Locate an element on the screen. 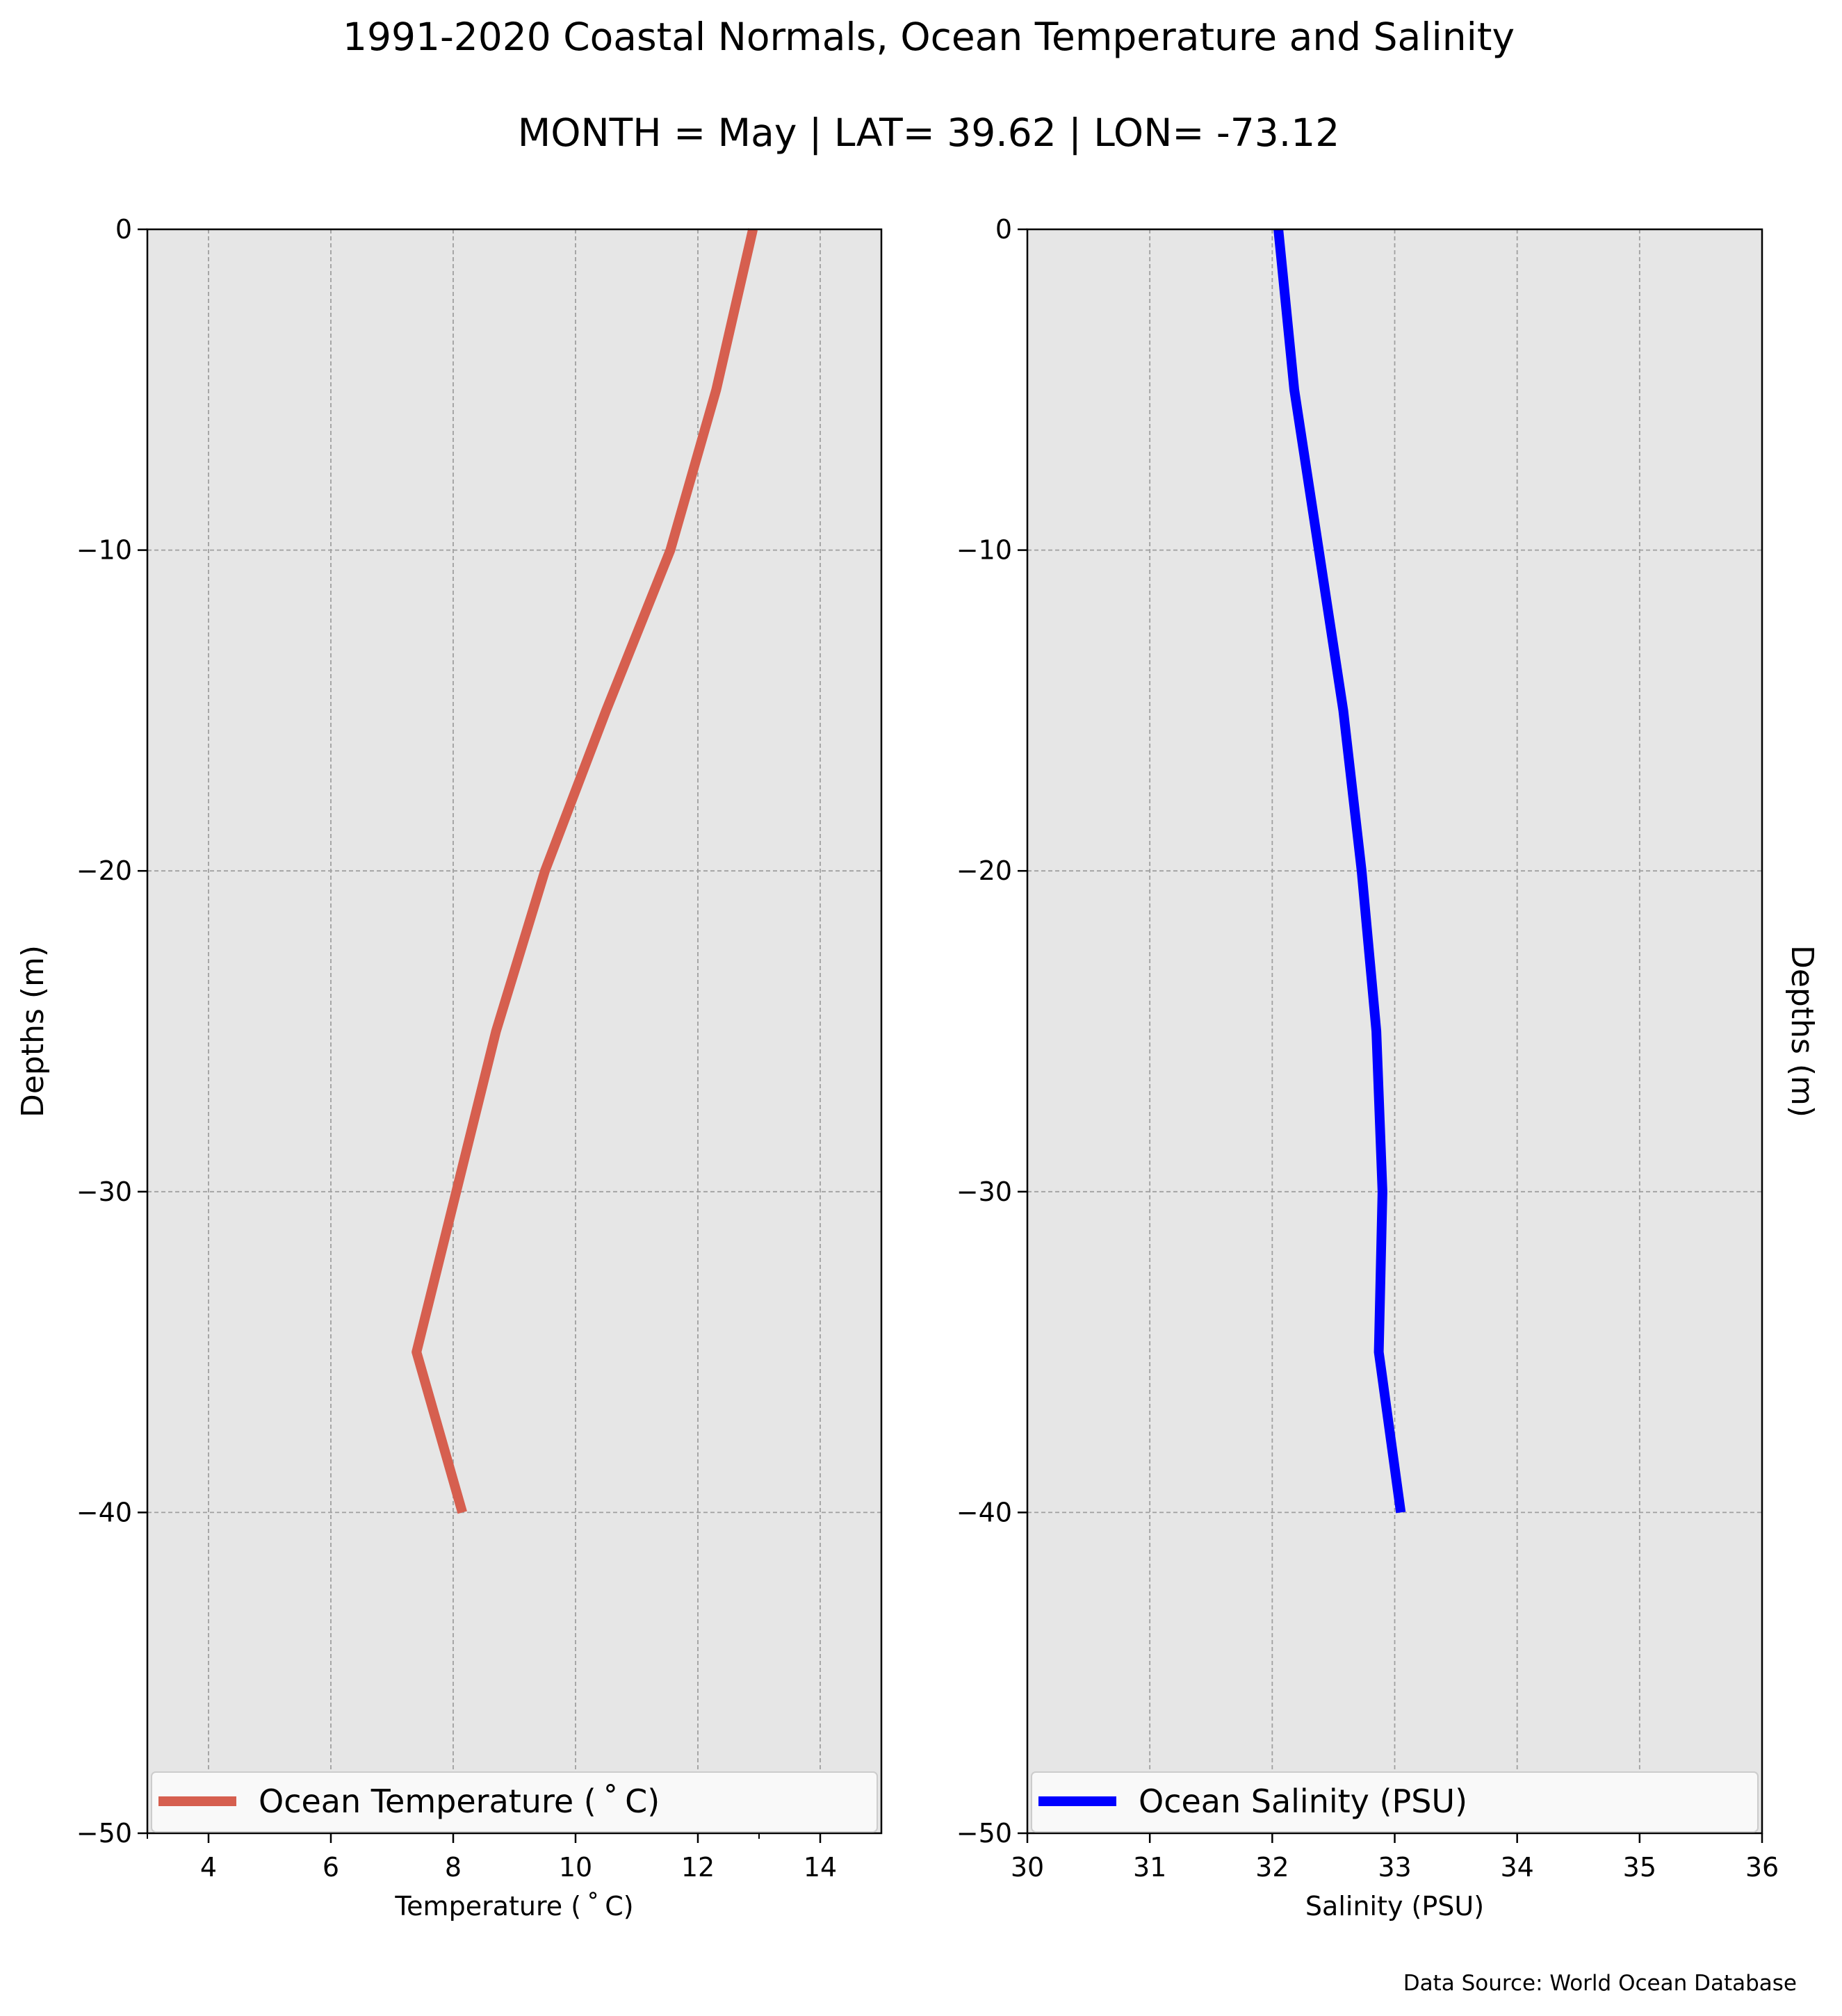 The width and height of the screenshot is (1842, 2016). x-tick-label: 12 is located at coordinates (698, 1868).